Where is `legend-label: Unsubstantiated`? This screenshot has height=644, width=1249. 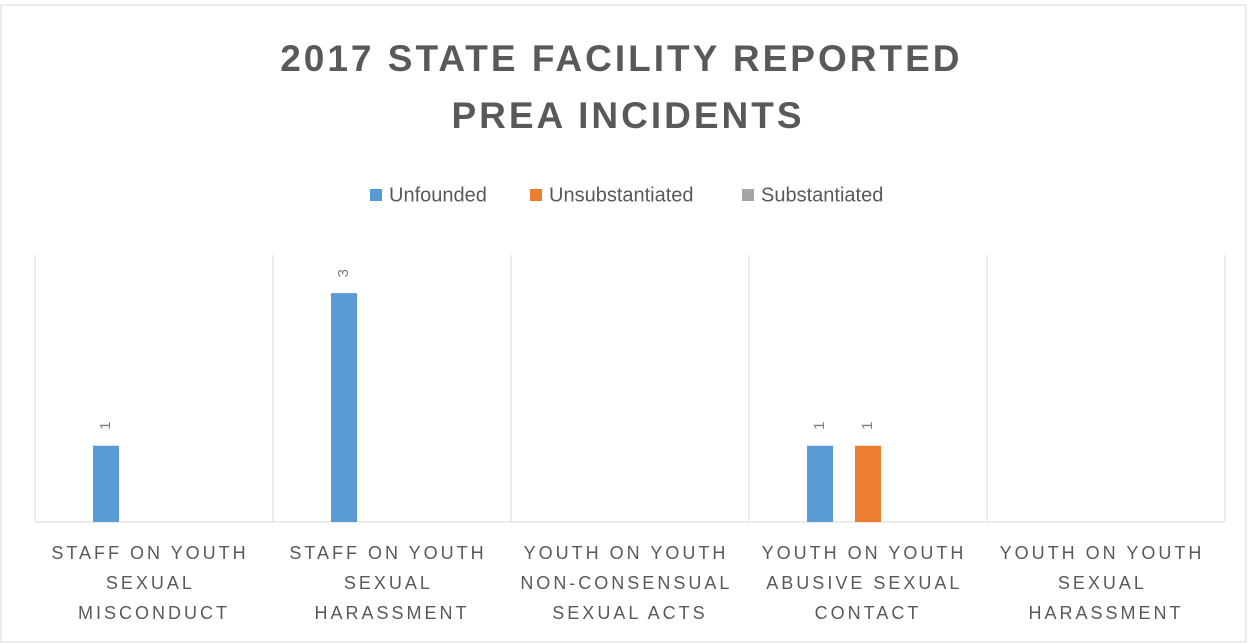
legend-label: Unsubstantiated is located at coordinates (621, 195).